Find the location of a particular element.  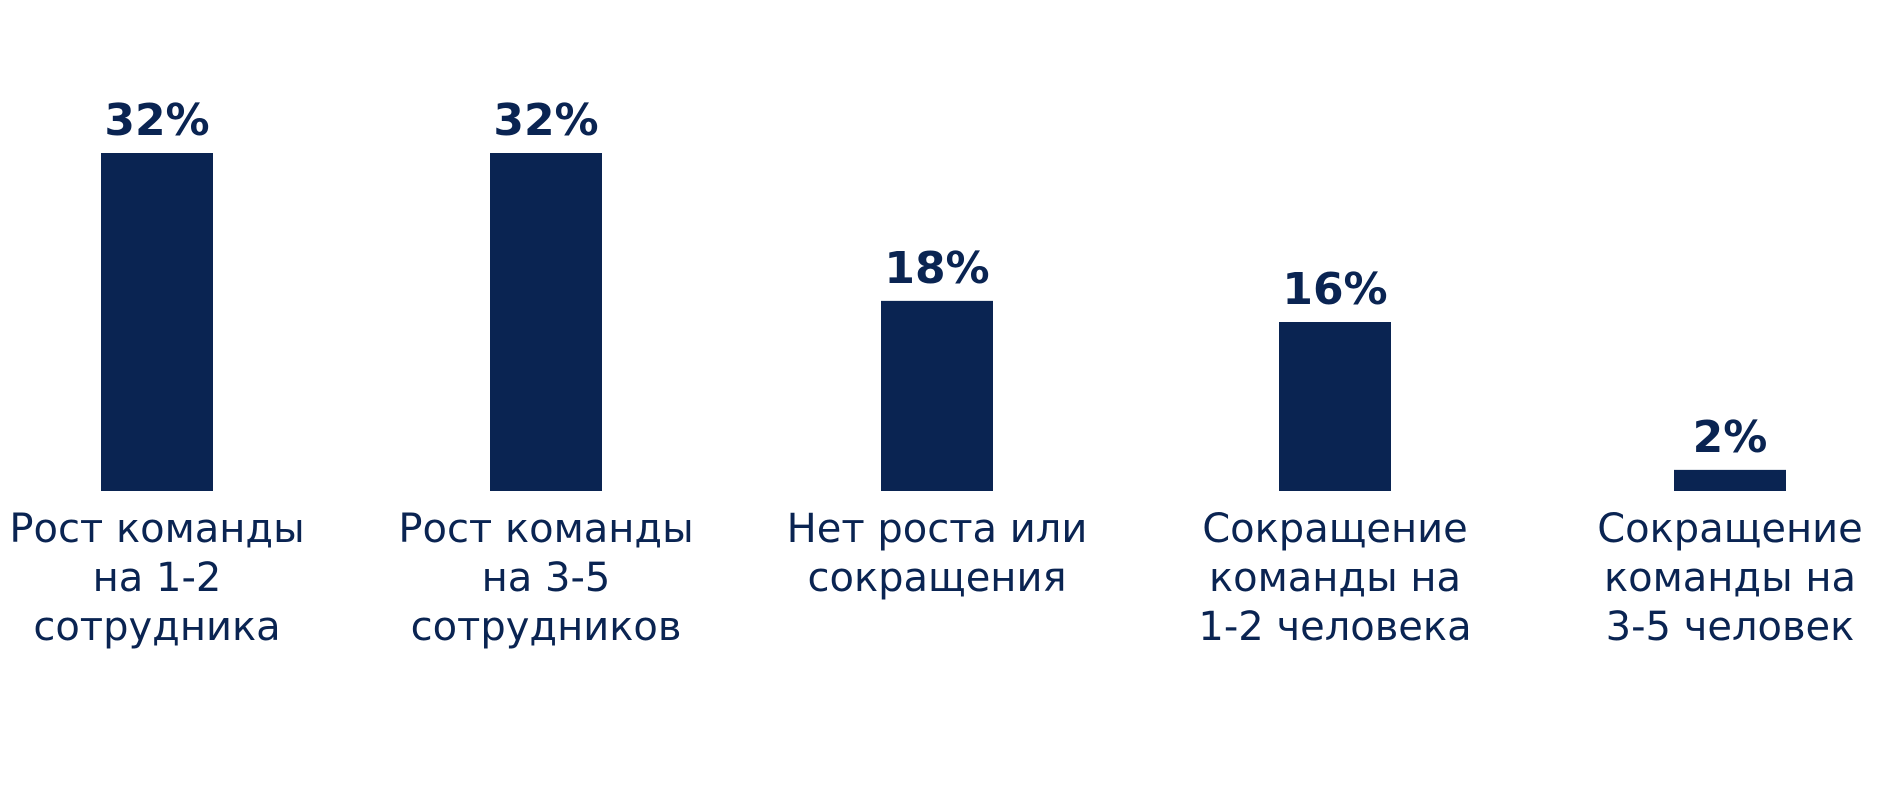

category-label-line: на 1-2 is located at coordinates (157, 578).